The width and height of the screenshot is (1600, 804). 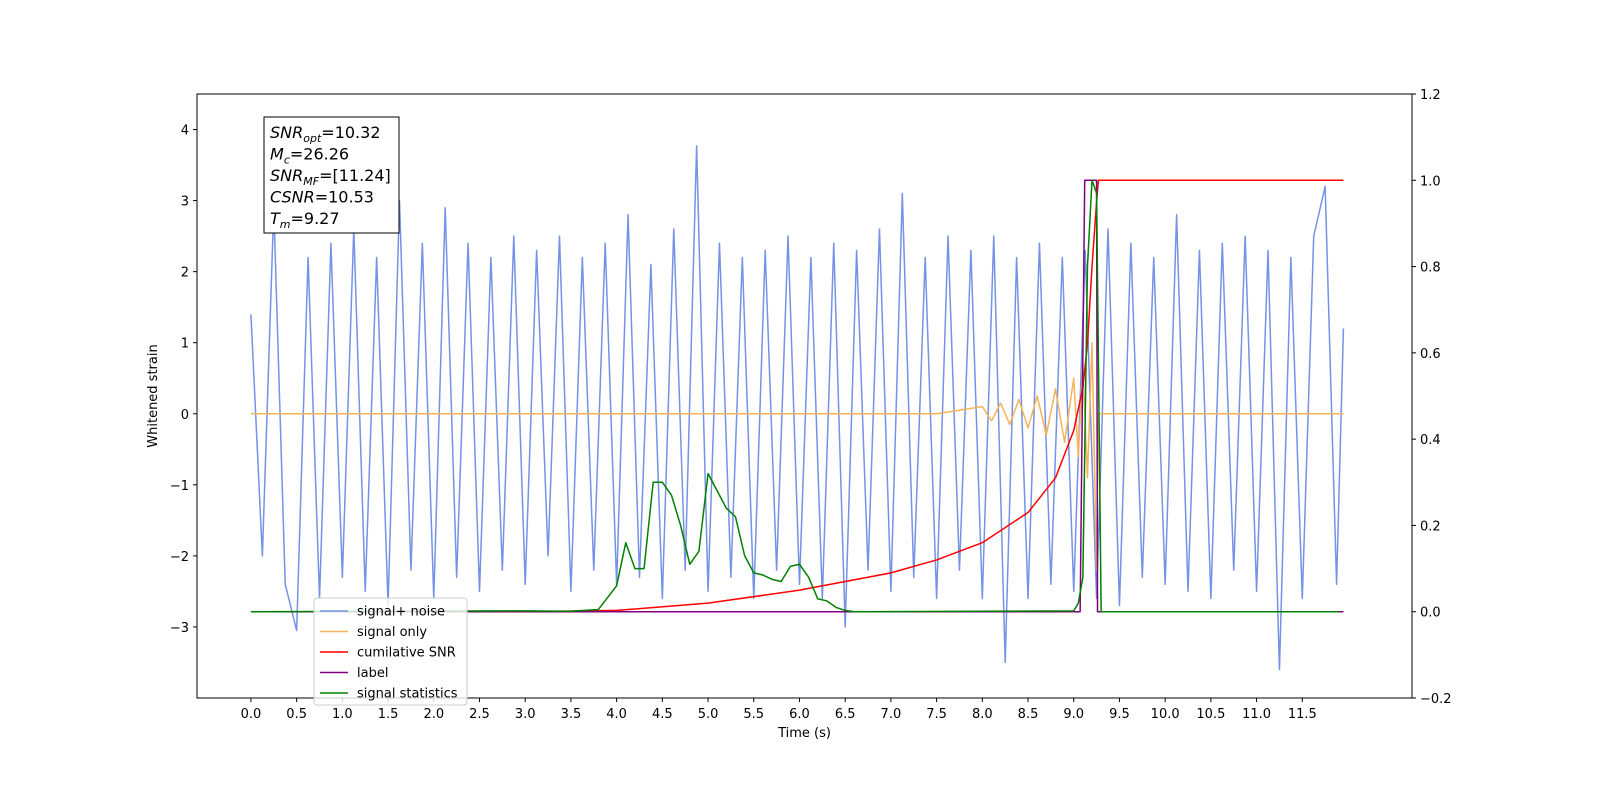 What do you see at coordinates (185, 202) in the screenshot?
I see `y-tick-label: 3` at bounding box center [185, 202].